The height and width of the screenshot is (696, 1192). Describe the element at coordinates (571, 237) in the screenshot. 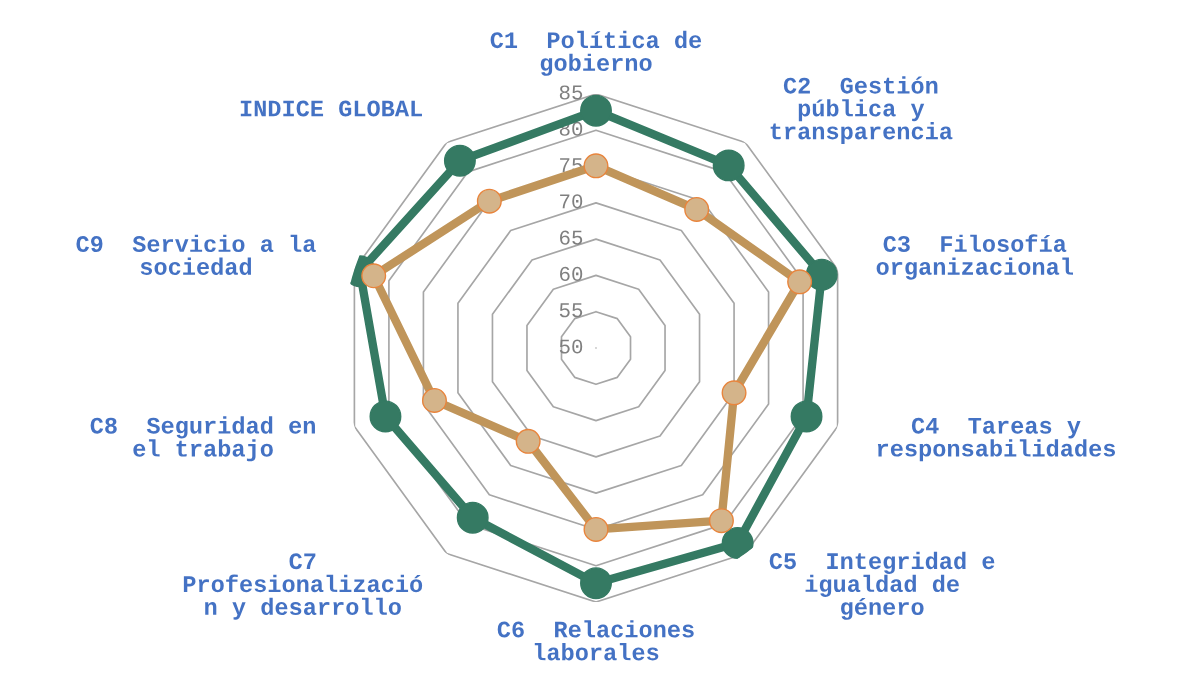

I see `y-tick-label: 65` at that location.